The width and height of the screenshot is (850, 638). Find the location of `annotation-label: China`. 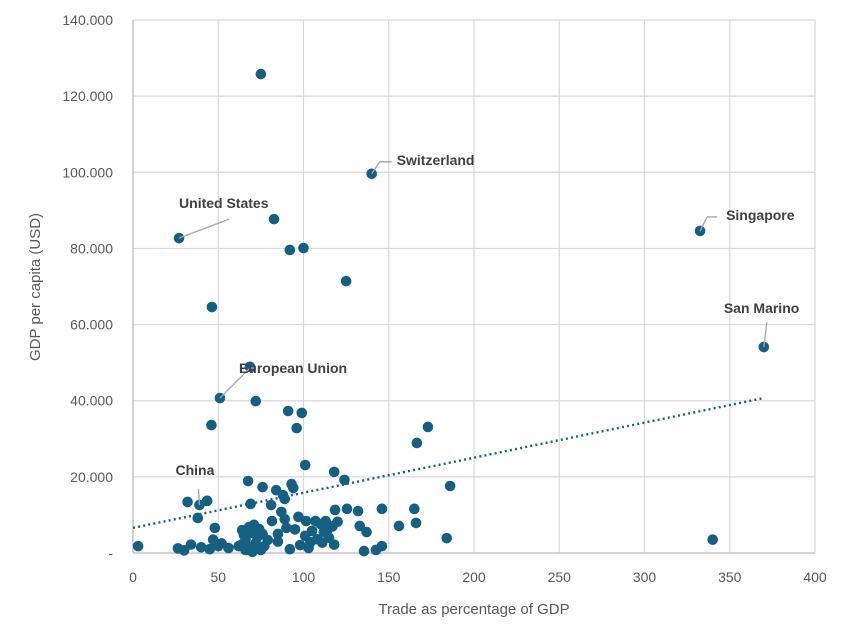

annotation-label: China is located at coordinates (194, 470).